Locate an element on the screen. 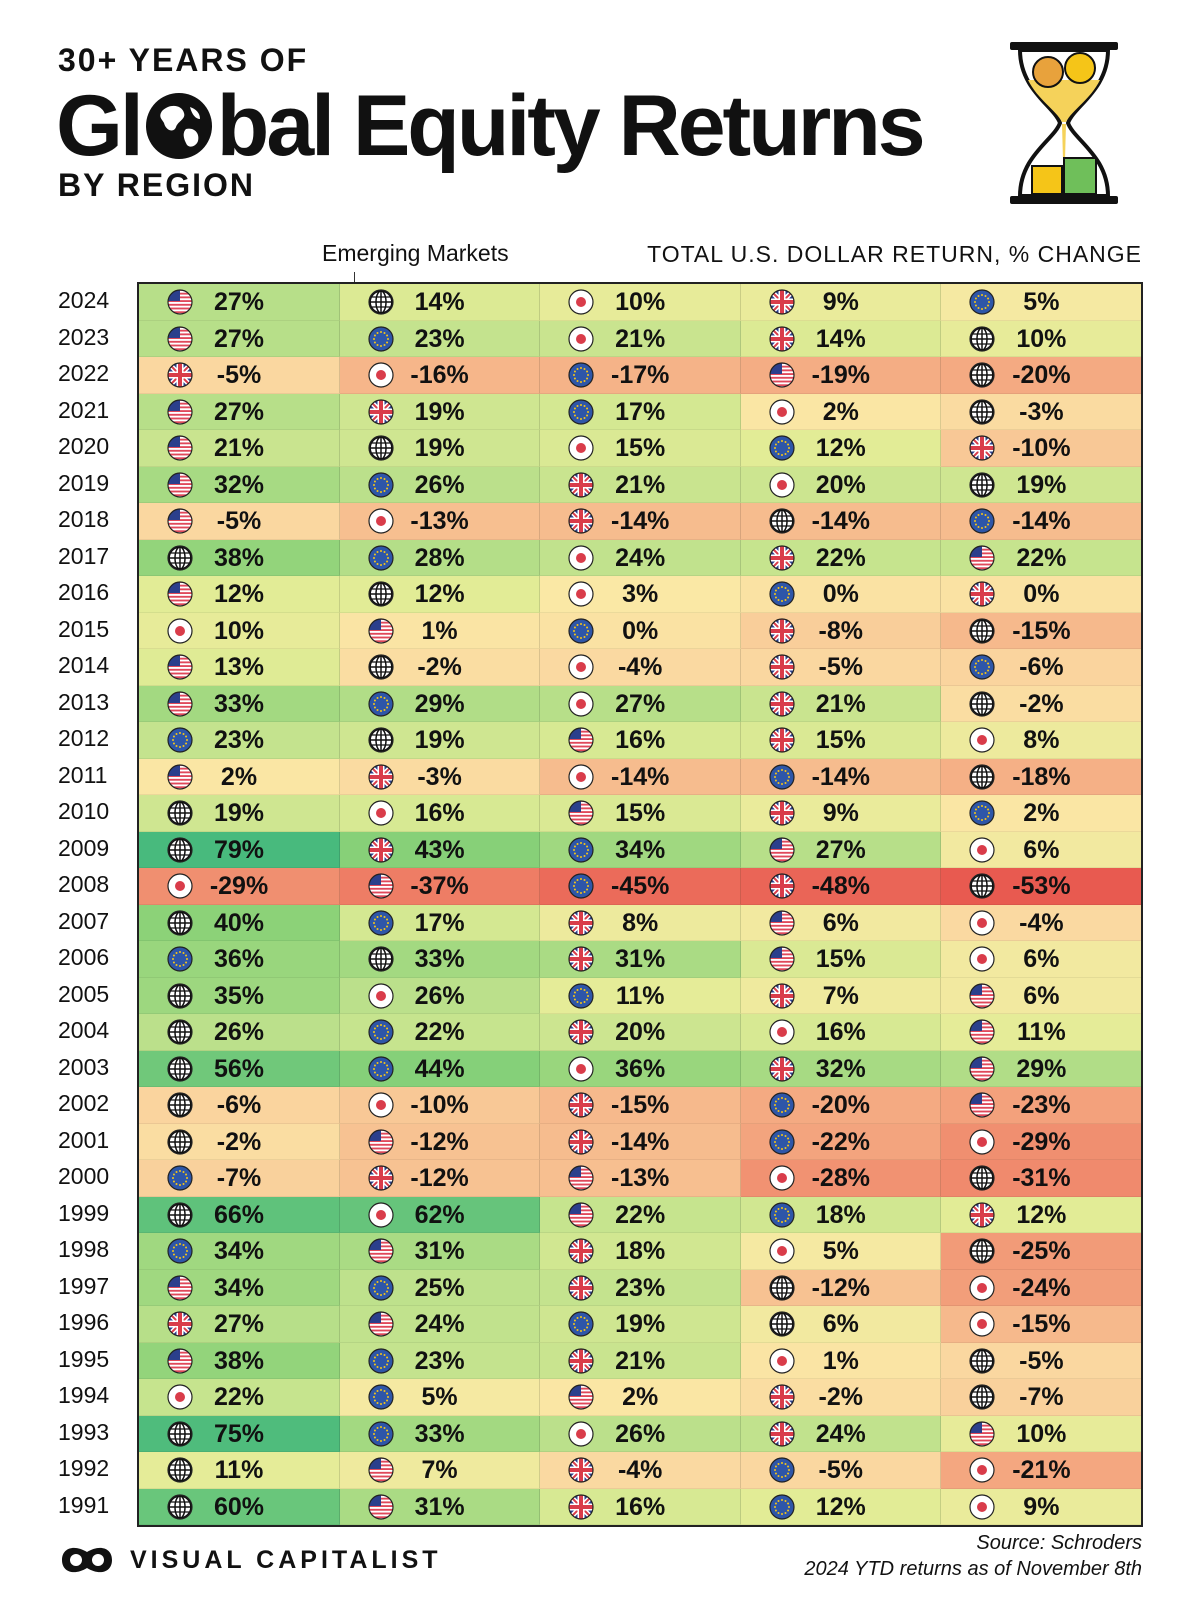 The height and width of the screenshot is (1600, 1200). year-label: 2007 is located at coordinates (84, 920).